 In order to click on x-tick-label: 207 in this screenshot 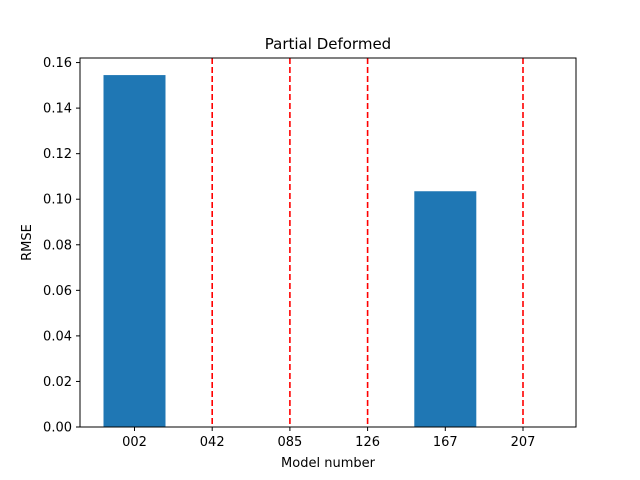, I will do `click(523, 442)`.